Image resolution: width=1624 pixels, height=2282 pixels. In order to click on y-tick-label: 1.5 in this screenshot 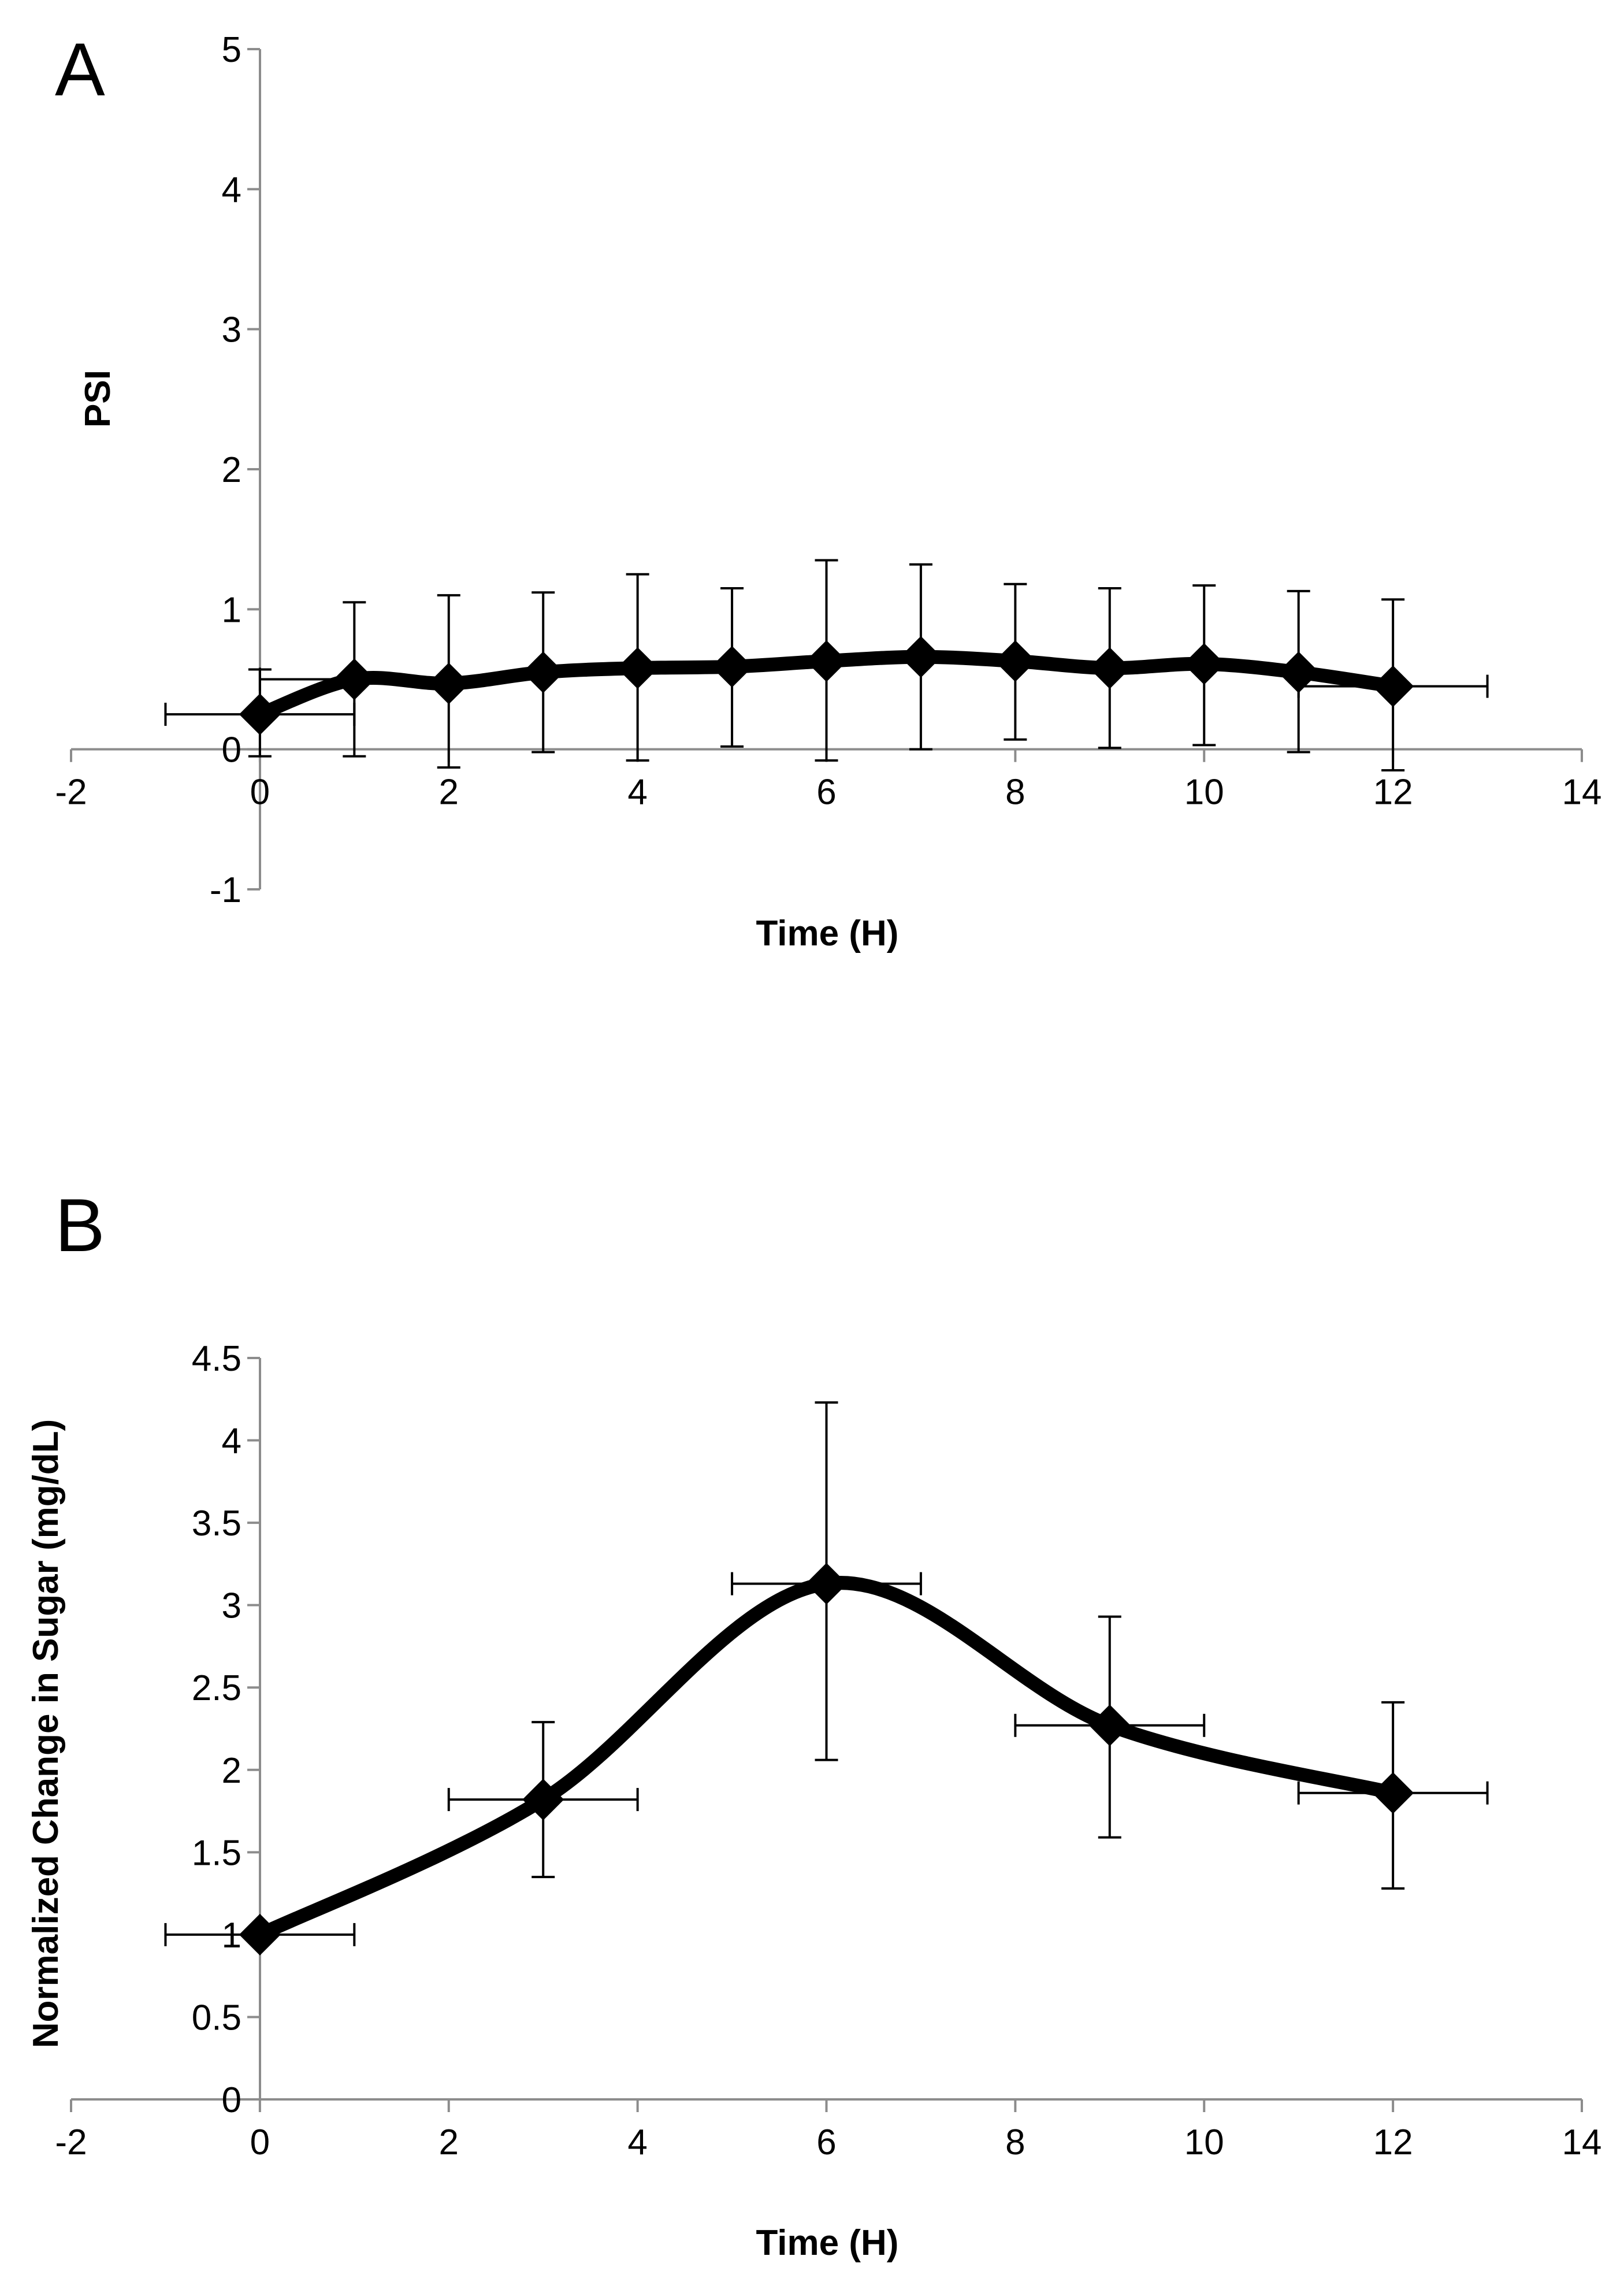, I will do `click(216, 1853)`.